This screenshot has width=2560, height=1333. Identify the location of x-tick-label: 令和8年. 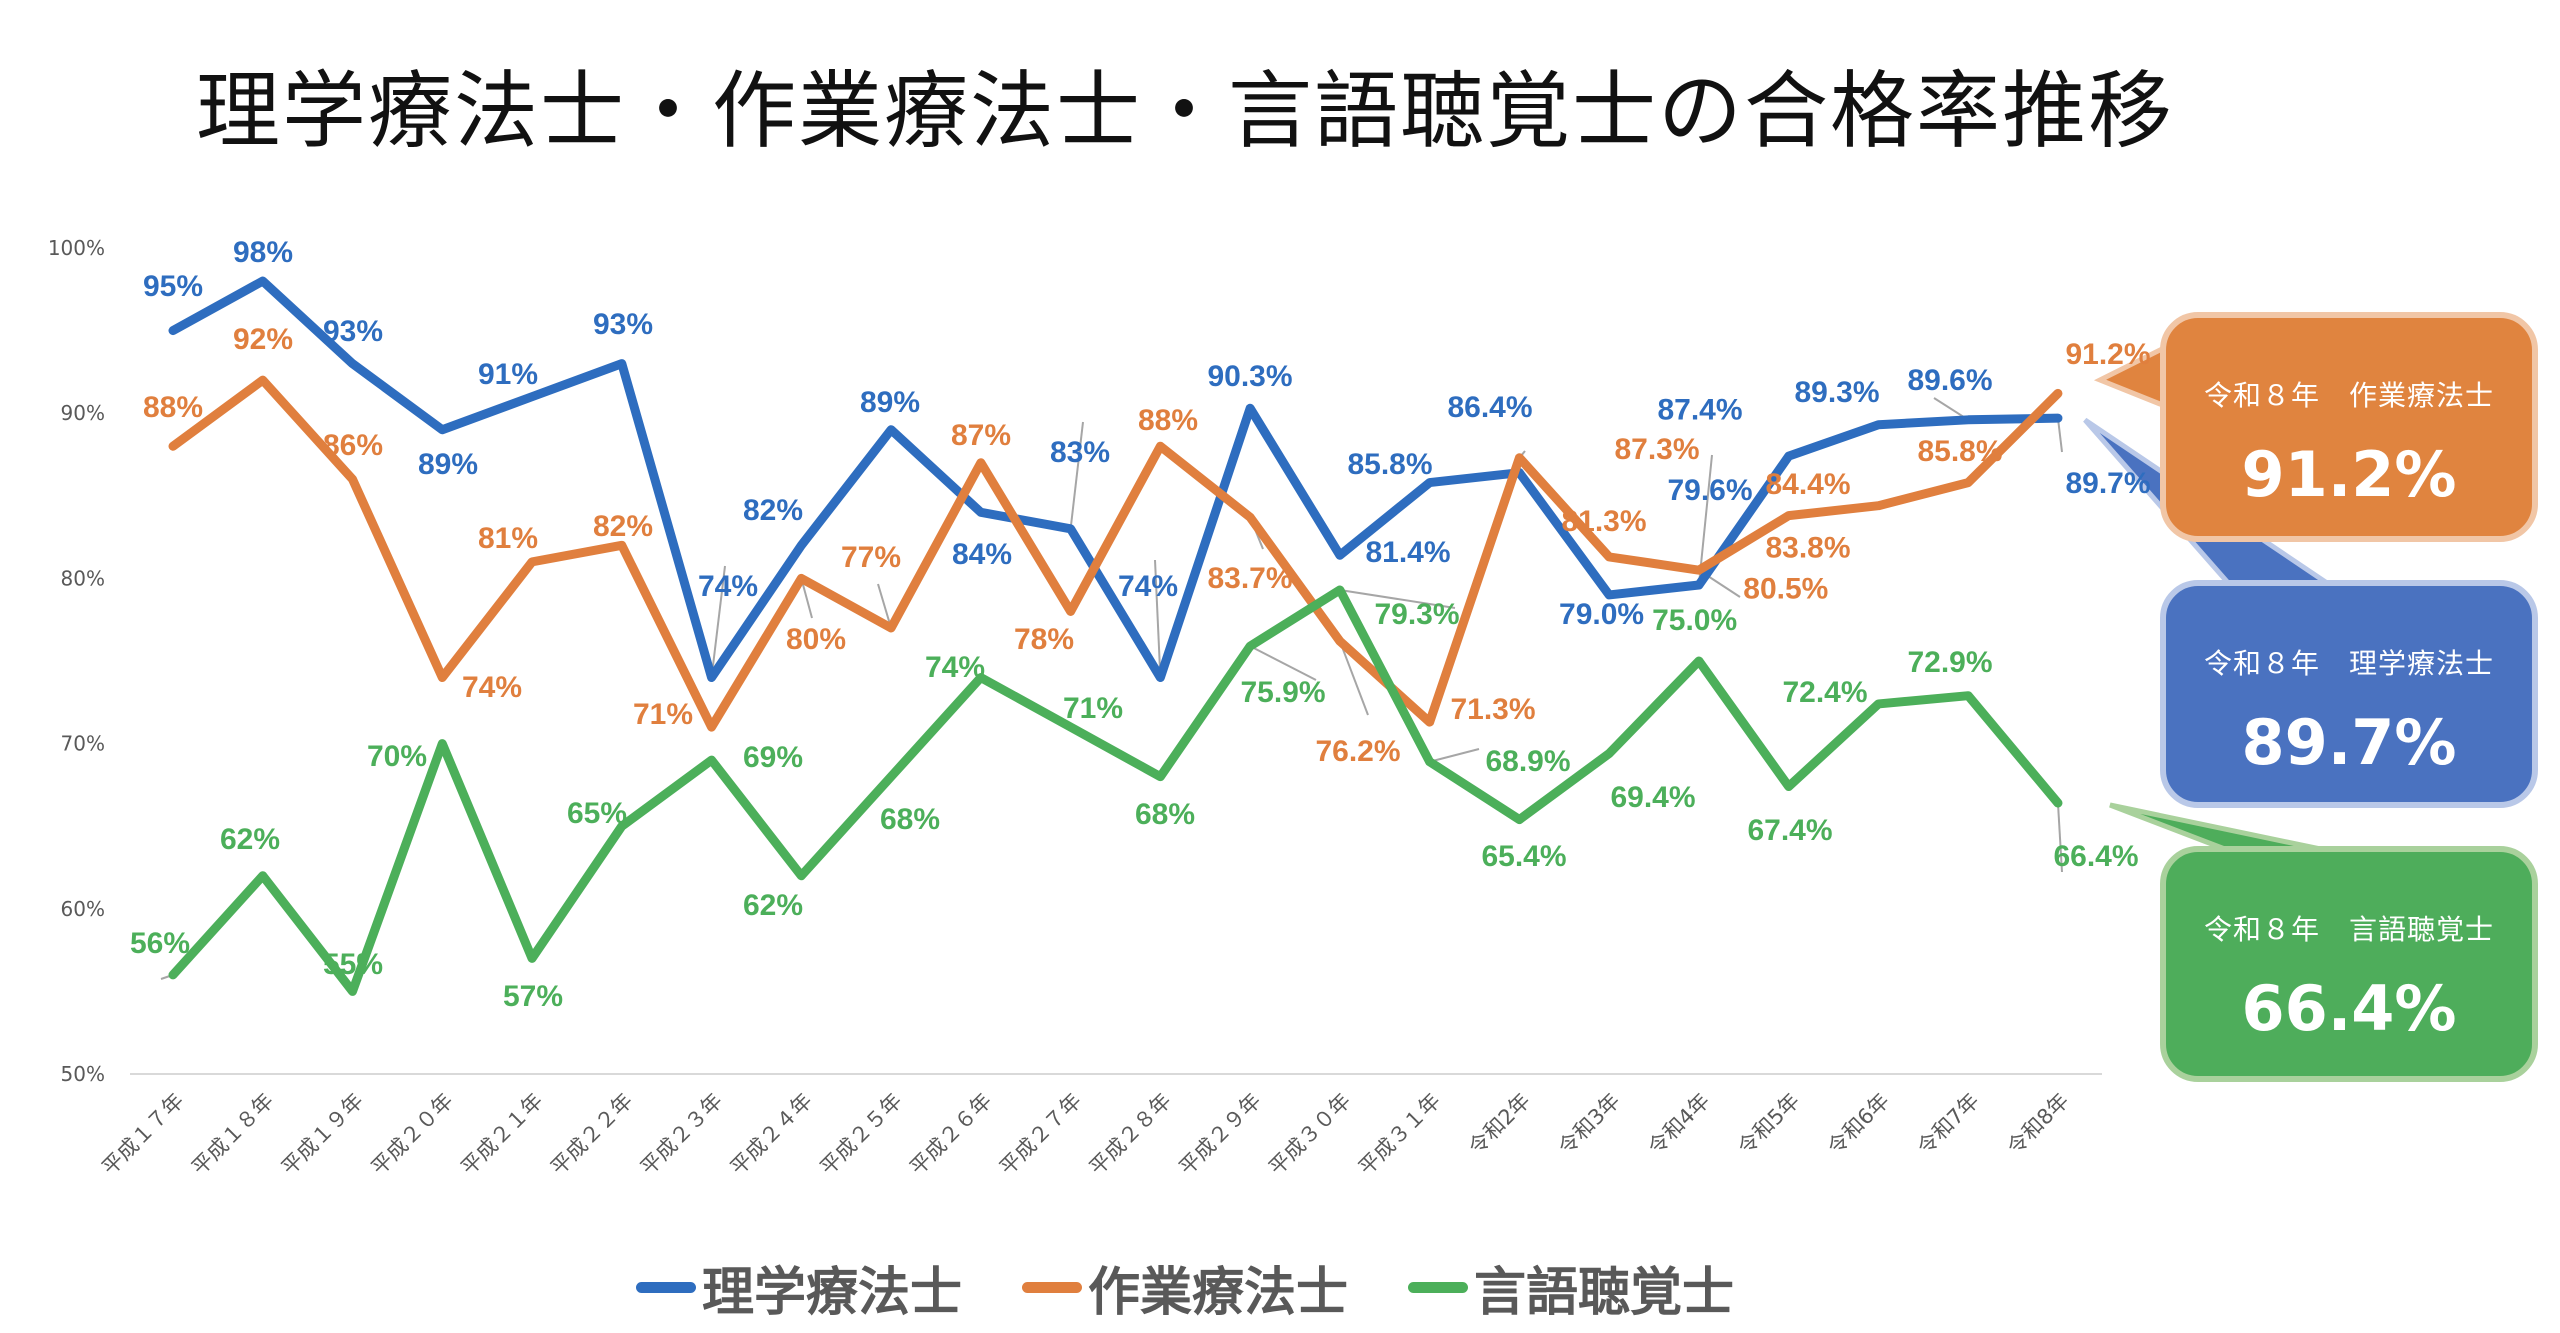
(2038, 1124).